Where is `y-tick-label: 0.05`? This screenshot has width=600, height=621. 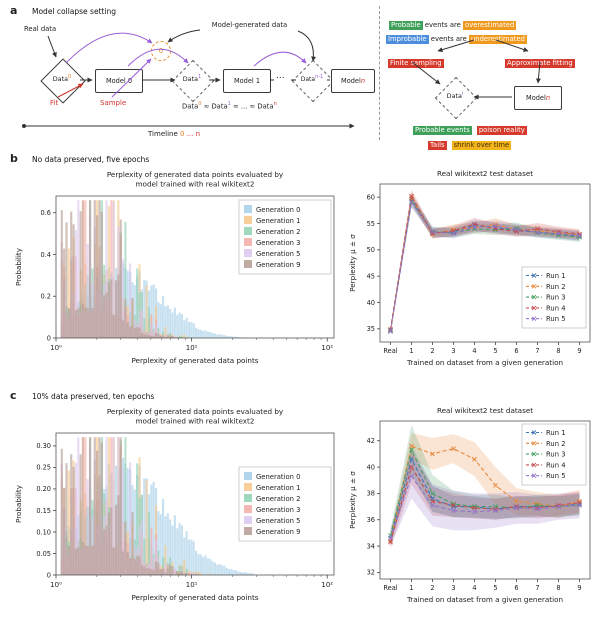
y-tick-label: 0.05 is located at coordinates (43, 554).